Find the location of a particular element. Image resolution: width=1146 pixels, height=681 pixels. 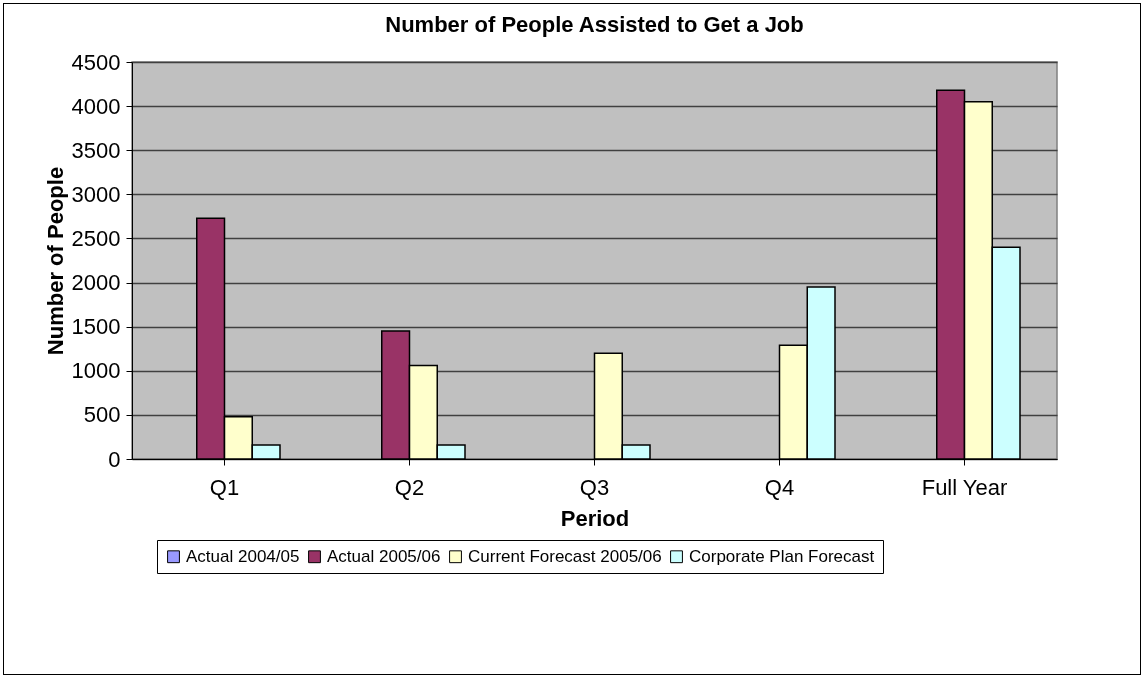

y-tick-label: 4000 is located at coordinates (96, 106).